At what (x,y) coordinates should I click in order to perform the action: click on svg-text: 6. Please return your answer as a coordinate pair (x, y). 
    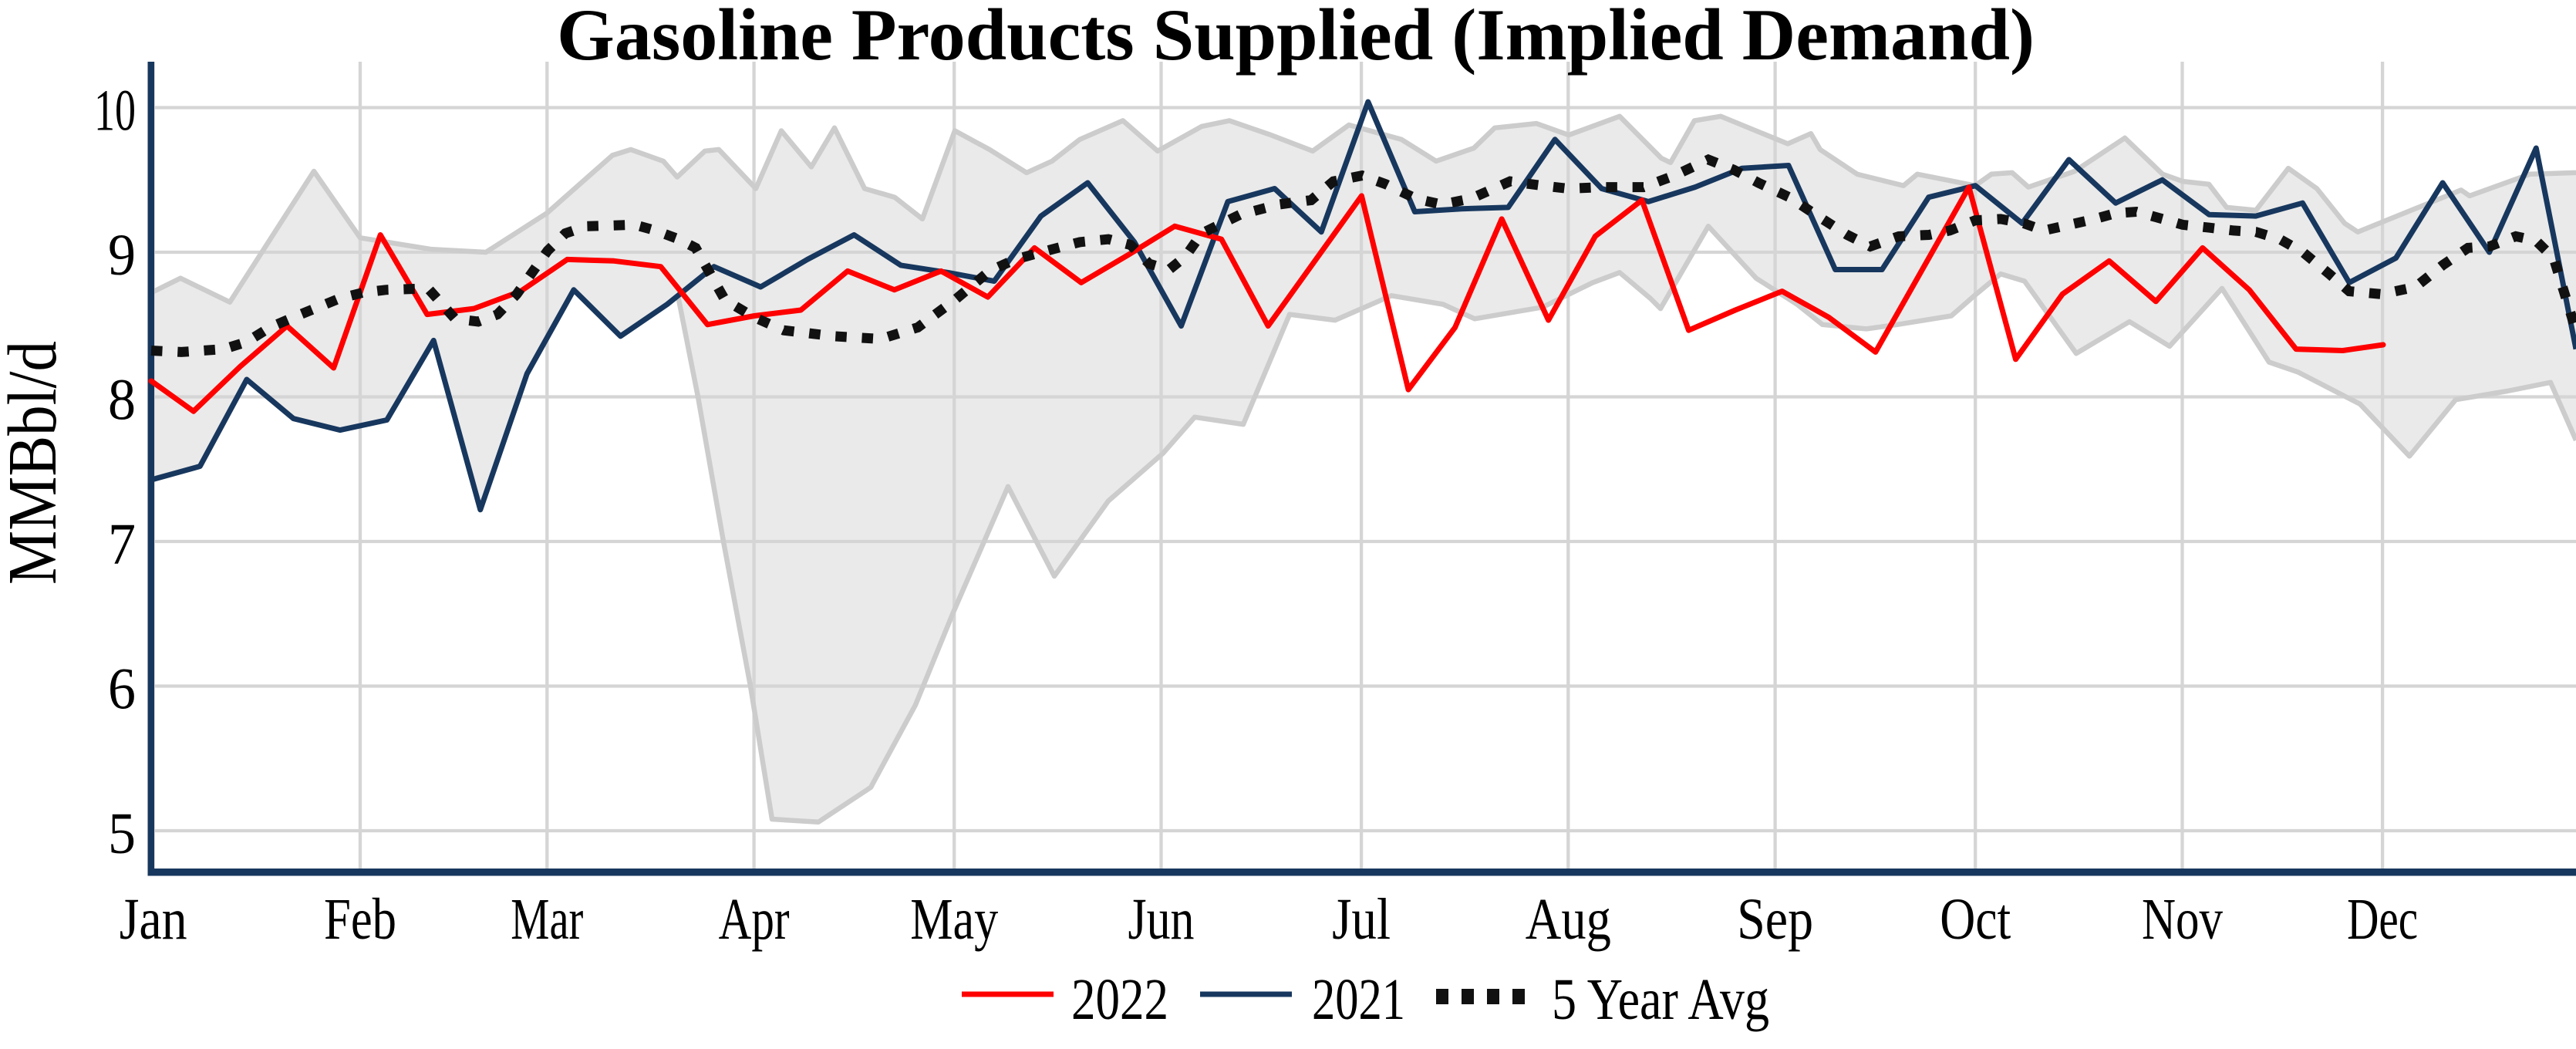
    Looking at the image, I should click on (122, 690).